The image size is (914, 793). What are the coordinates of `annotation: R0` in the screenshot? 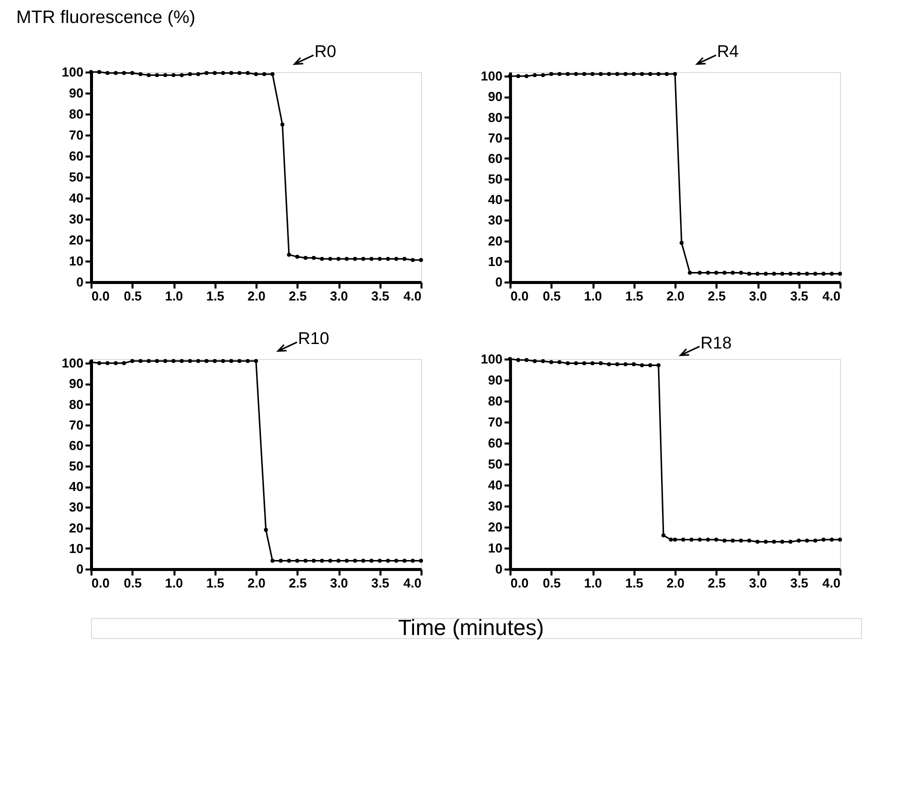 It's located at (325, 52).